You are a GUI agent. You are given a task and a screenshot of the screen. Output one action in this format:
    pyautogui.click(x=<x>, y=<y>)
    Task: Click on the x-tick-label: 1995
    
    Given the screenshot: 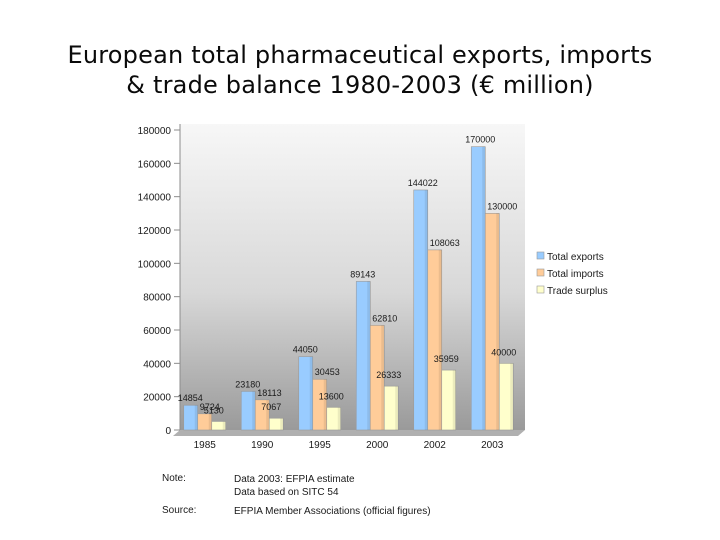 What is the action you would take?
    pyautogui.click(x=320, y=445)
    